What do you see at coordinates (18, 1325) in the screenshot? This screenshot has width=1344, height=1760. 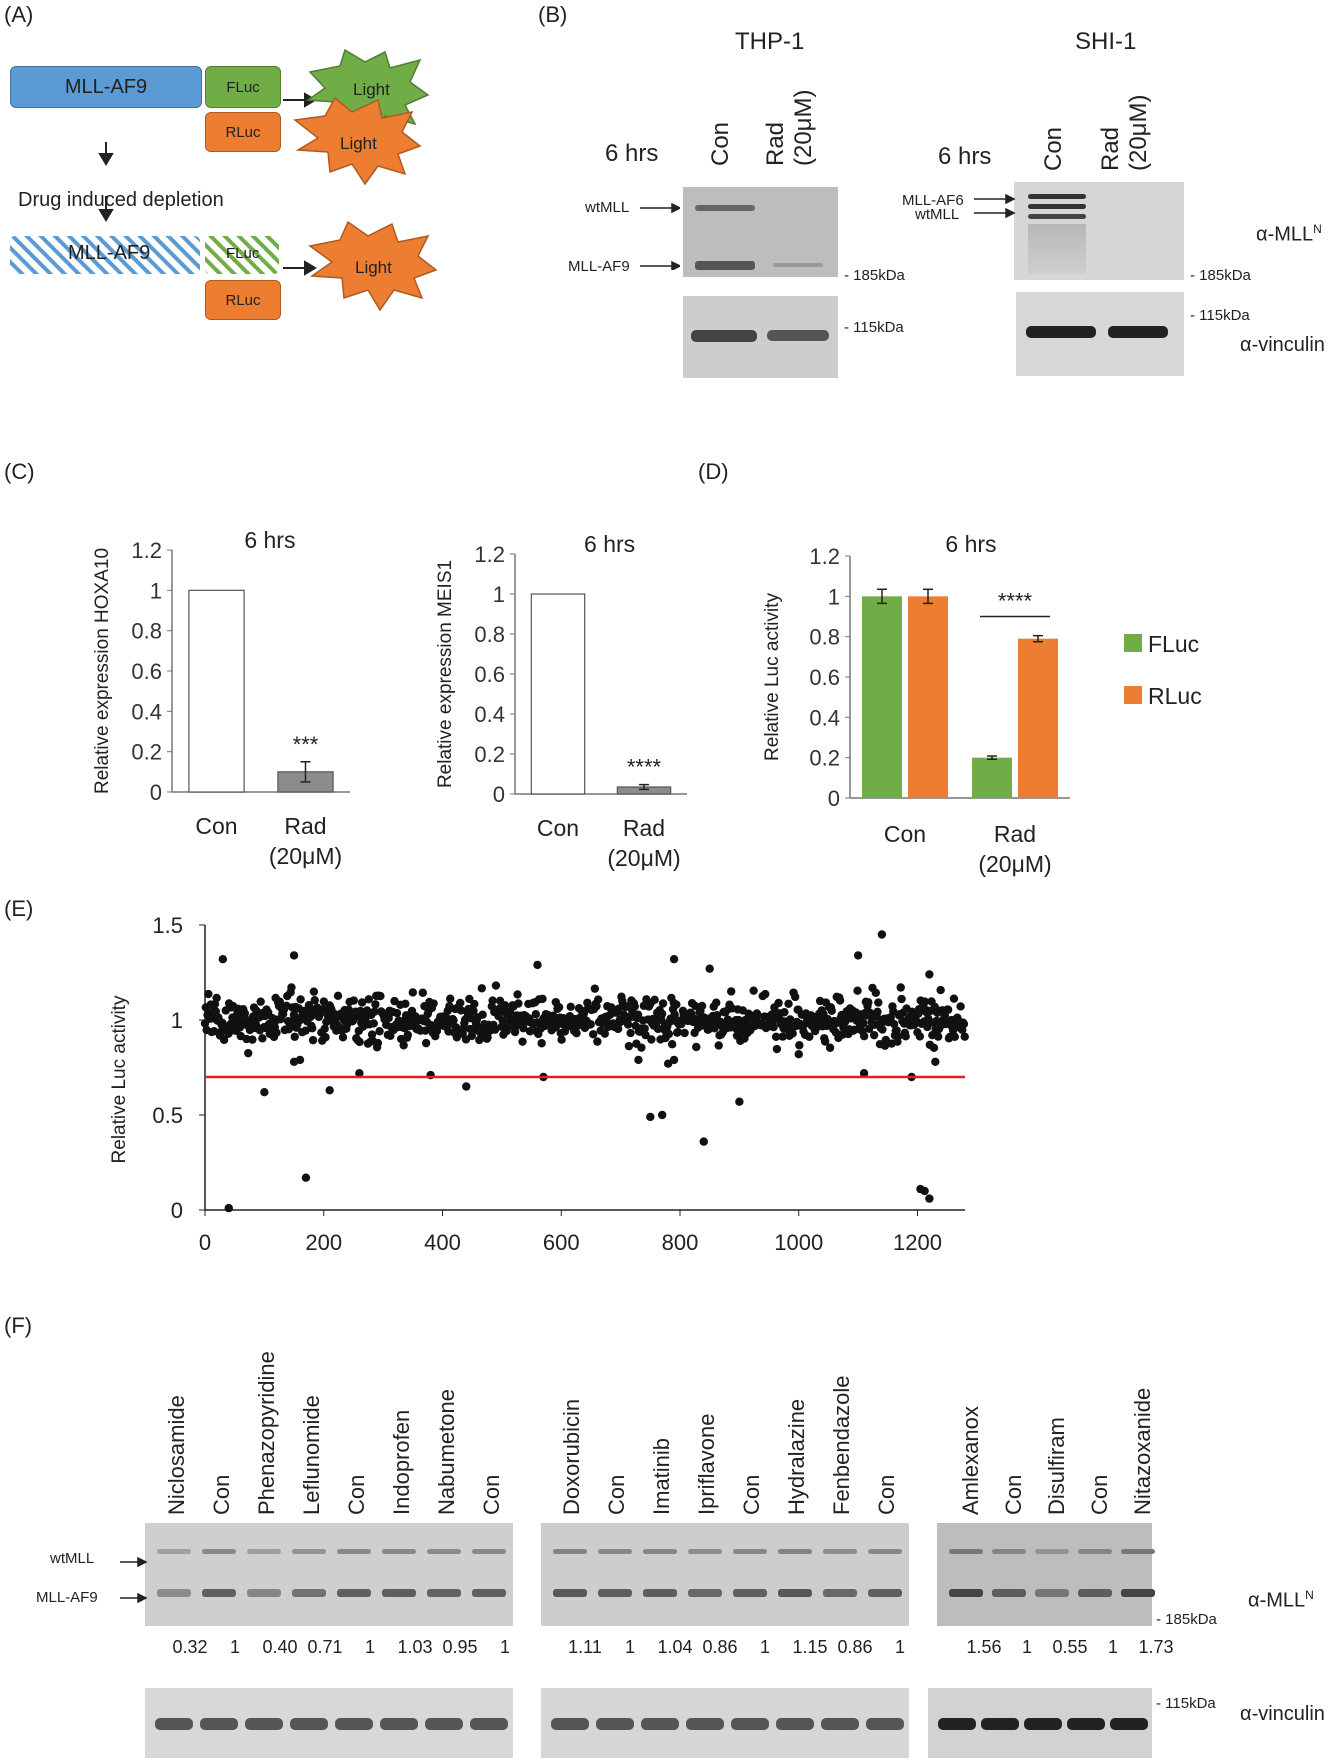 I see `panel-f-label: (F)` at bounding box center [18, 1325].